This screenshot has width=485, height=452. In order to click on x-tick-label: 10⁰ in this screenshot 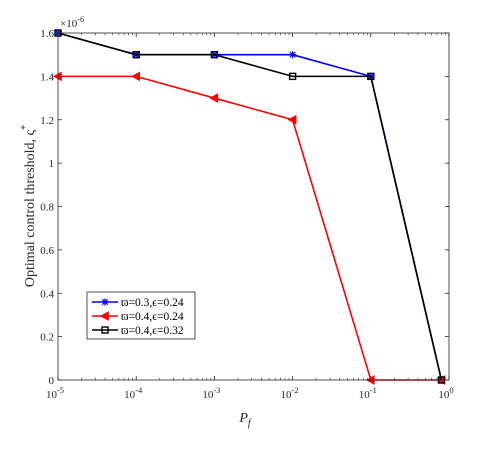, I will do `click(445, 393)`.